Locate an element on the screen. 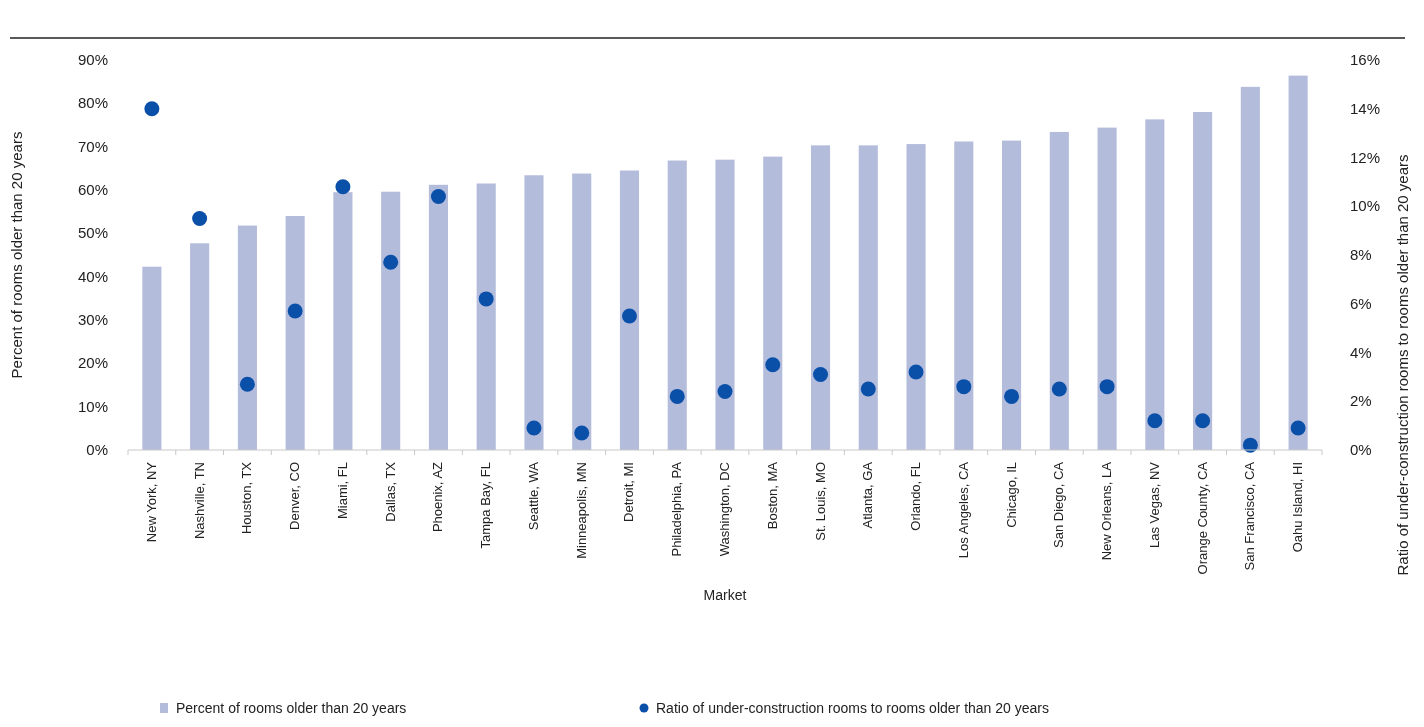  y2-tick-label: 8% is located at coordinates (1361, 254).